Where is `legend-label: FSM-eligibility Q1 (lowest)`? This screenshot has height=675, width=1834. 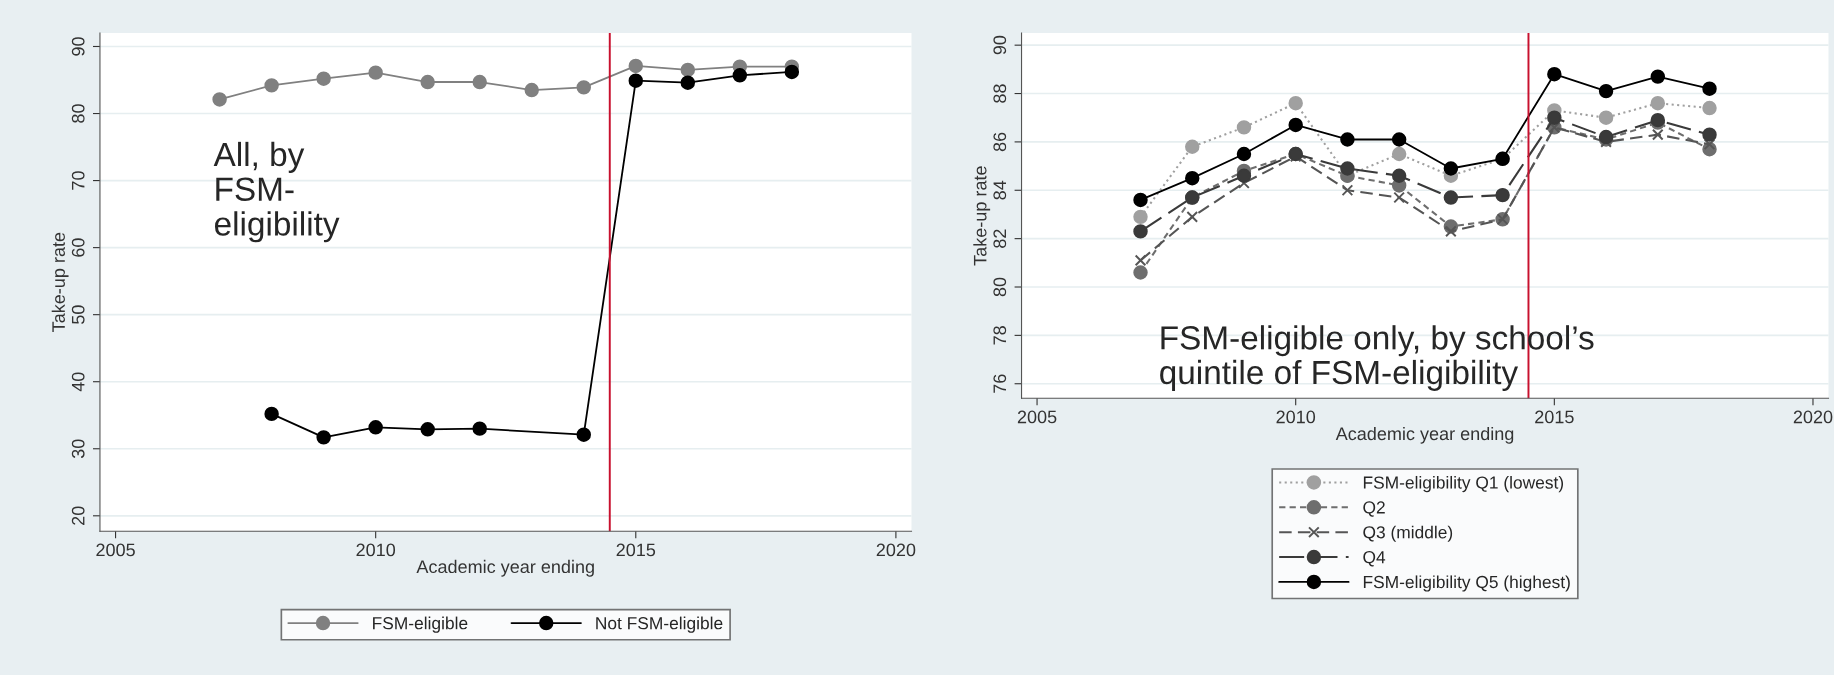
legend-label: FSM-eligibility Q1 (lowest) is located at coordinates (1463, 484).